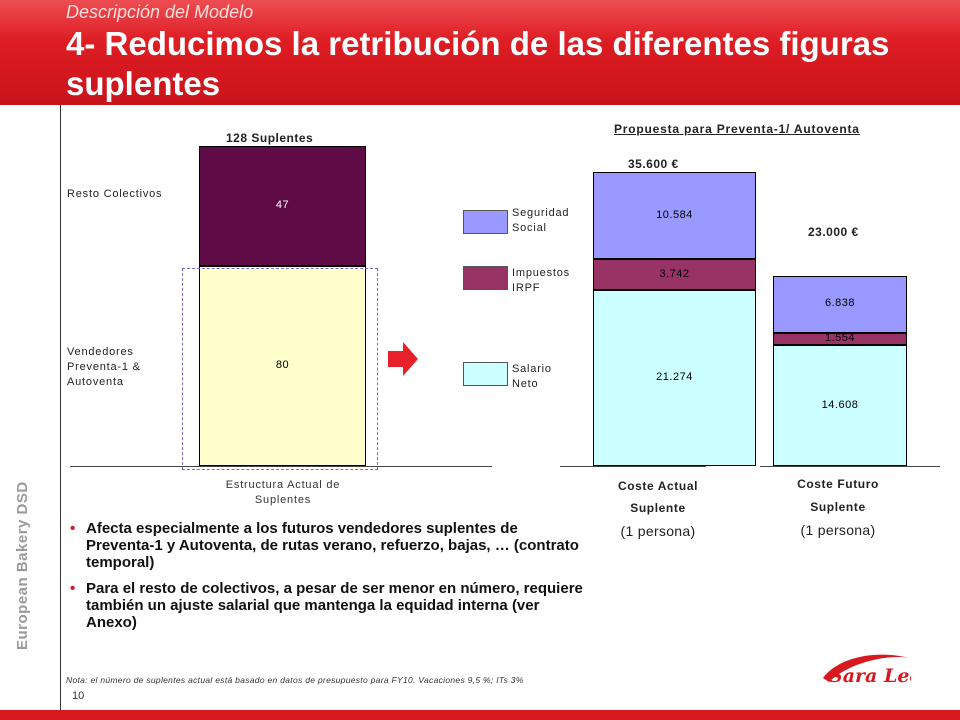 This screenshot has height=720, width=960. What do you see at coordinates (541, 280) in the screenshot?
I see `legend-label-impuestos-irpf: Impuestos IRPF` at bounding box center [541, 280].